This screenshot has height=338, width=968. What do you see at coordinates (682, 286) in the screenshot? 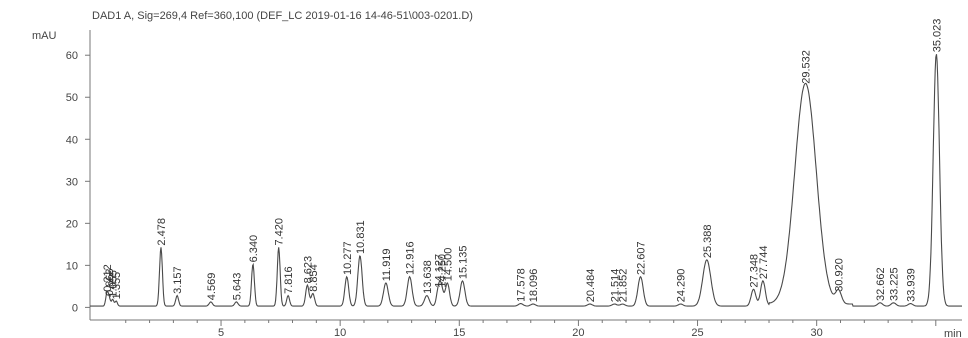
I see `peak-retention-label: 24.290` at bounding box center [682, 286].